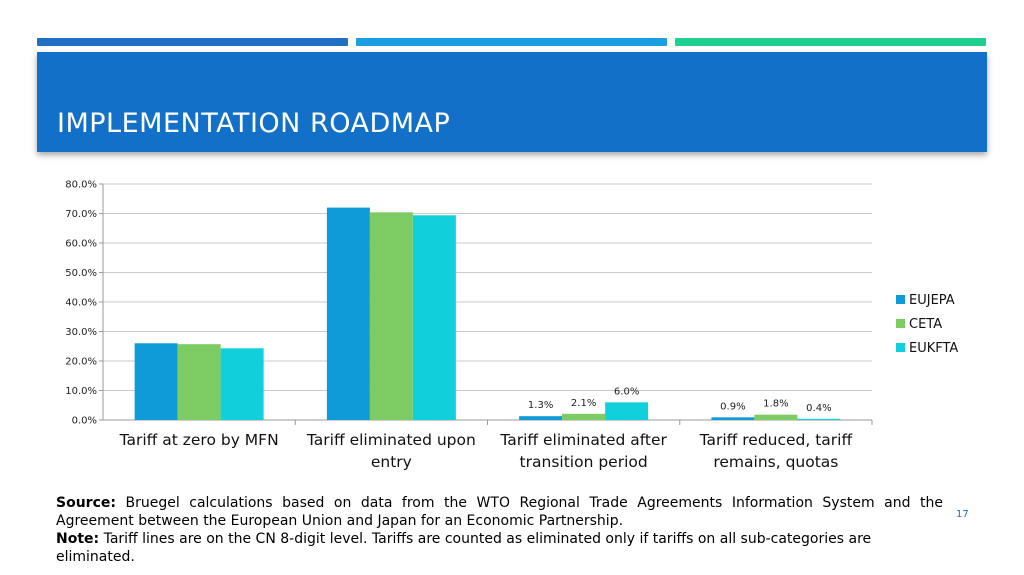 This screenshot has width=1024, height=575. Describe the element at coordinates (775, 462) in the screenshot. I see `x-category-label: remains, quotas` at that location.